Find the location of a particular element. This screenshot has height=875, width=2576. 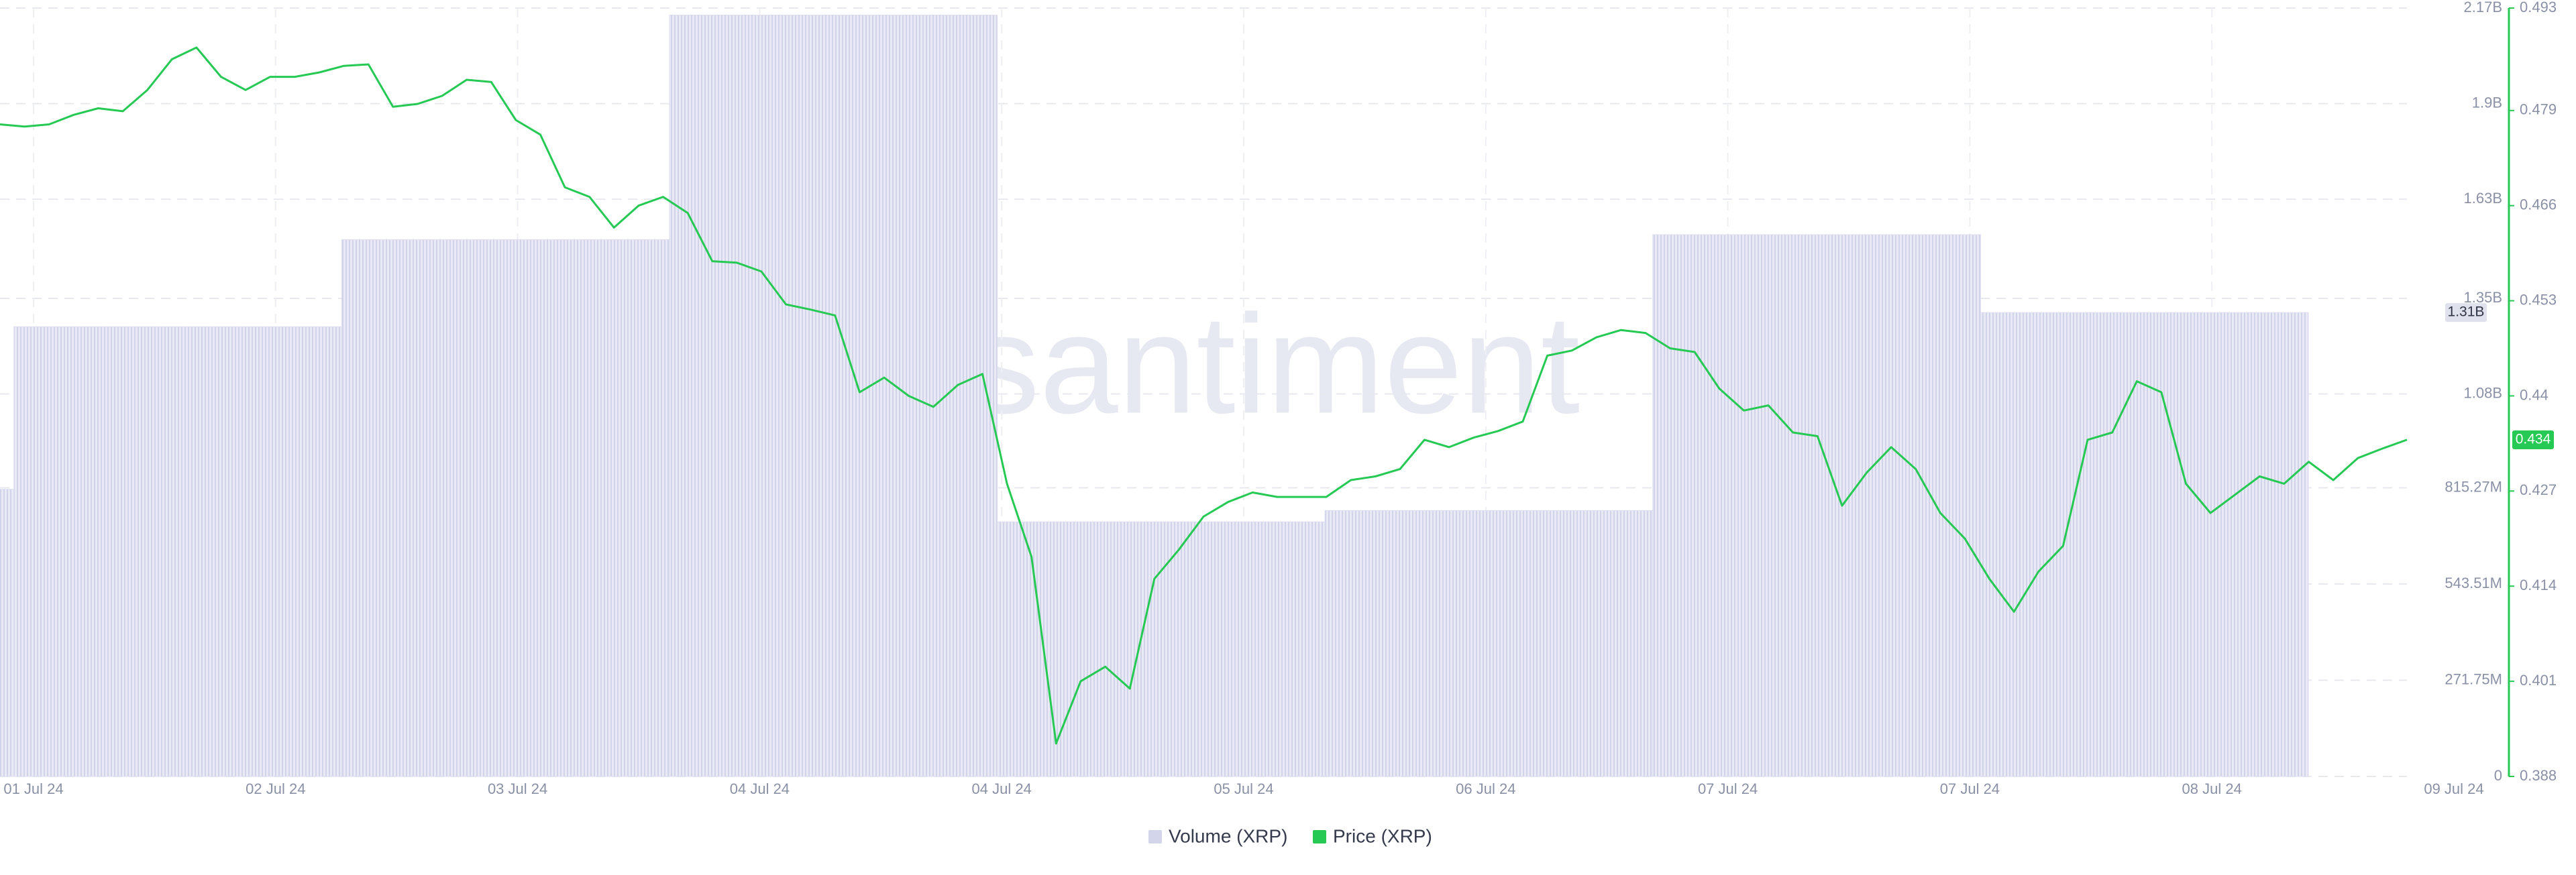

volume-badge-label: 1.31B is located at coordinates (2466, 312).